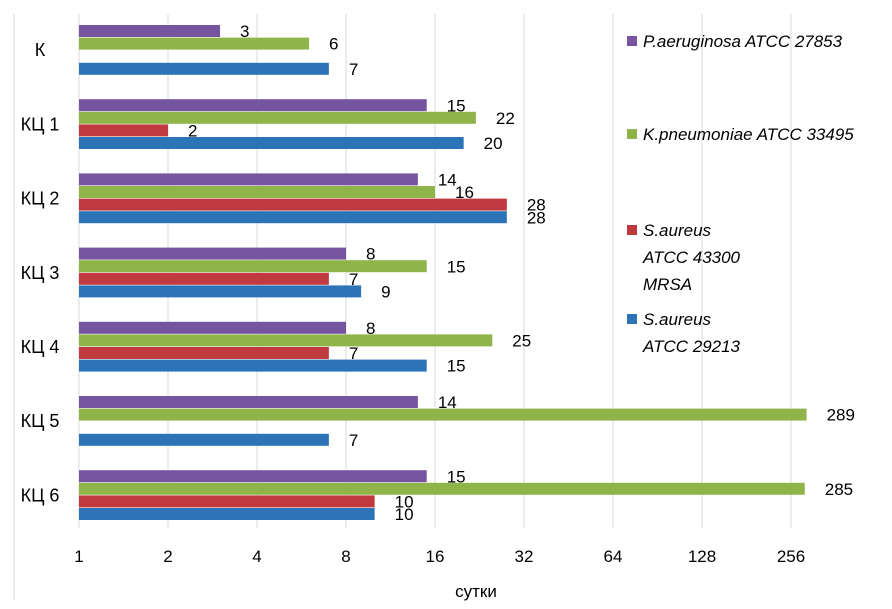 The height and width of the screenshot is (609, 892). I want to click on data-label: 285, so click(839, 489).